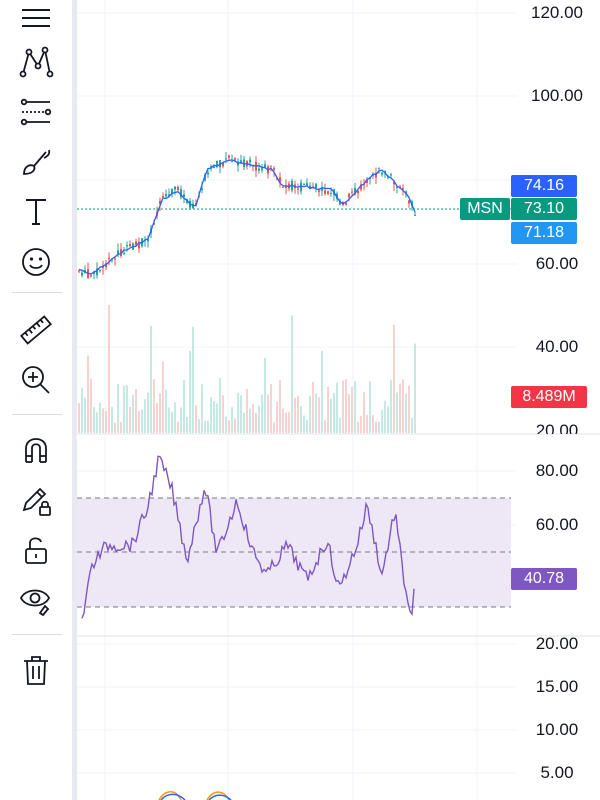 Image resolution: width=600 pixels, height=800 pixels. Describe the element at coordinates (247, 215) in the screenshot. I see `candlesticks` at that location.